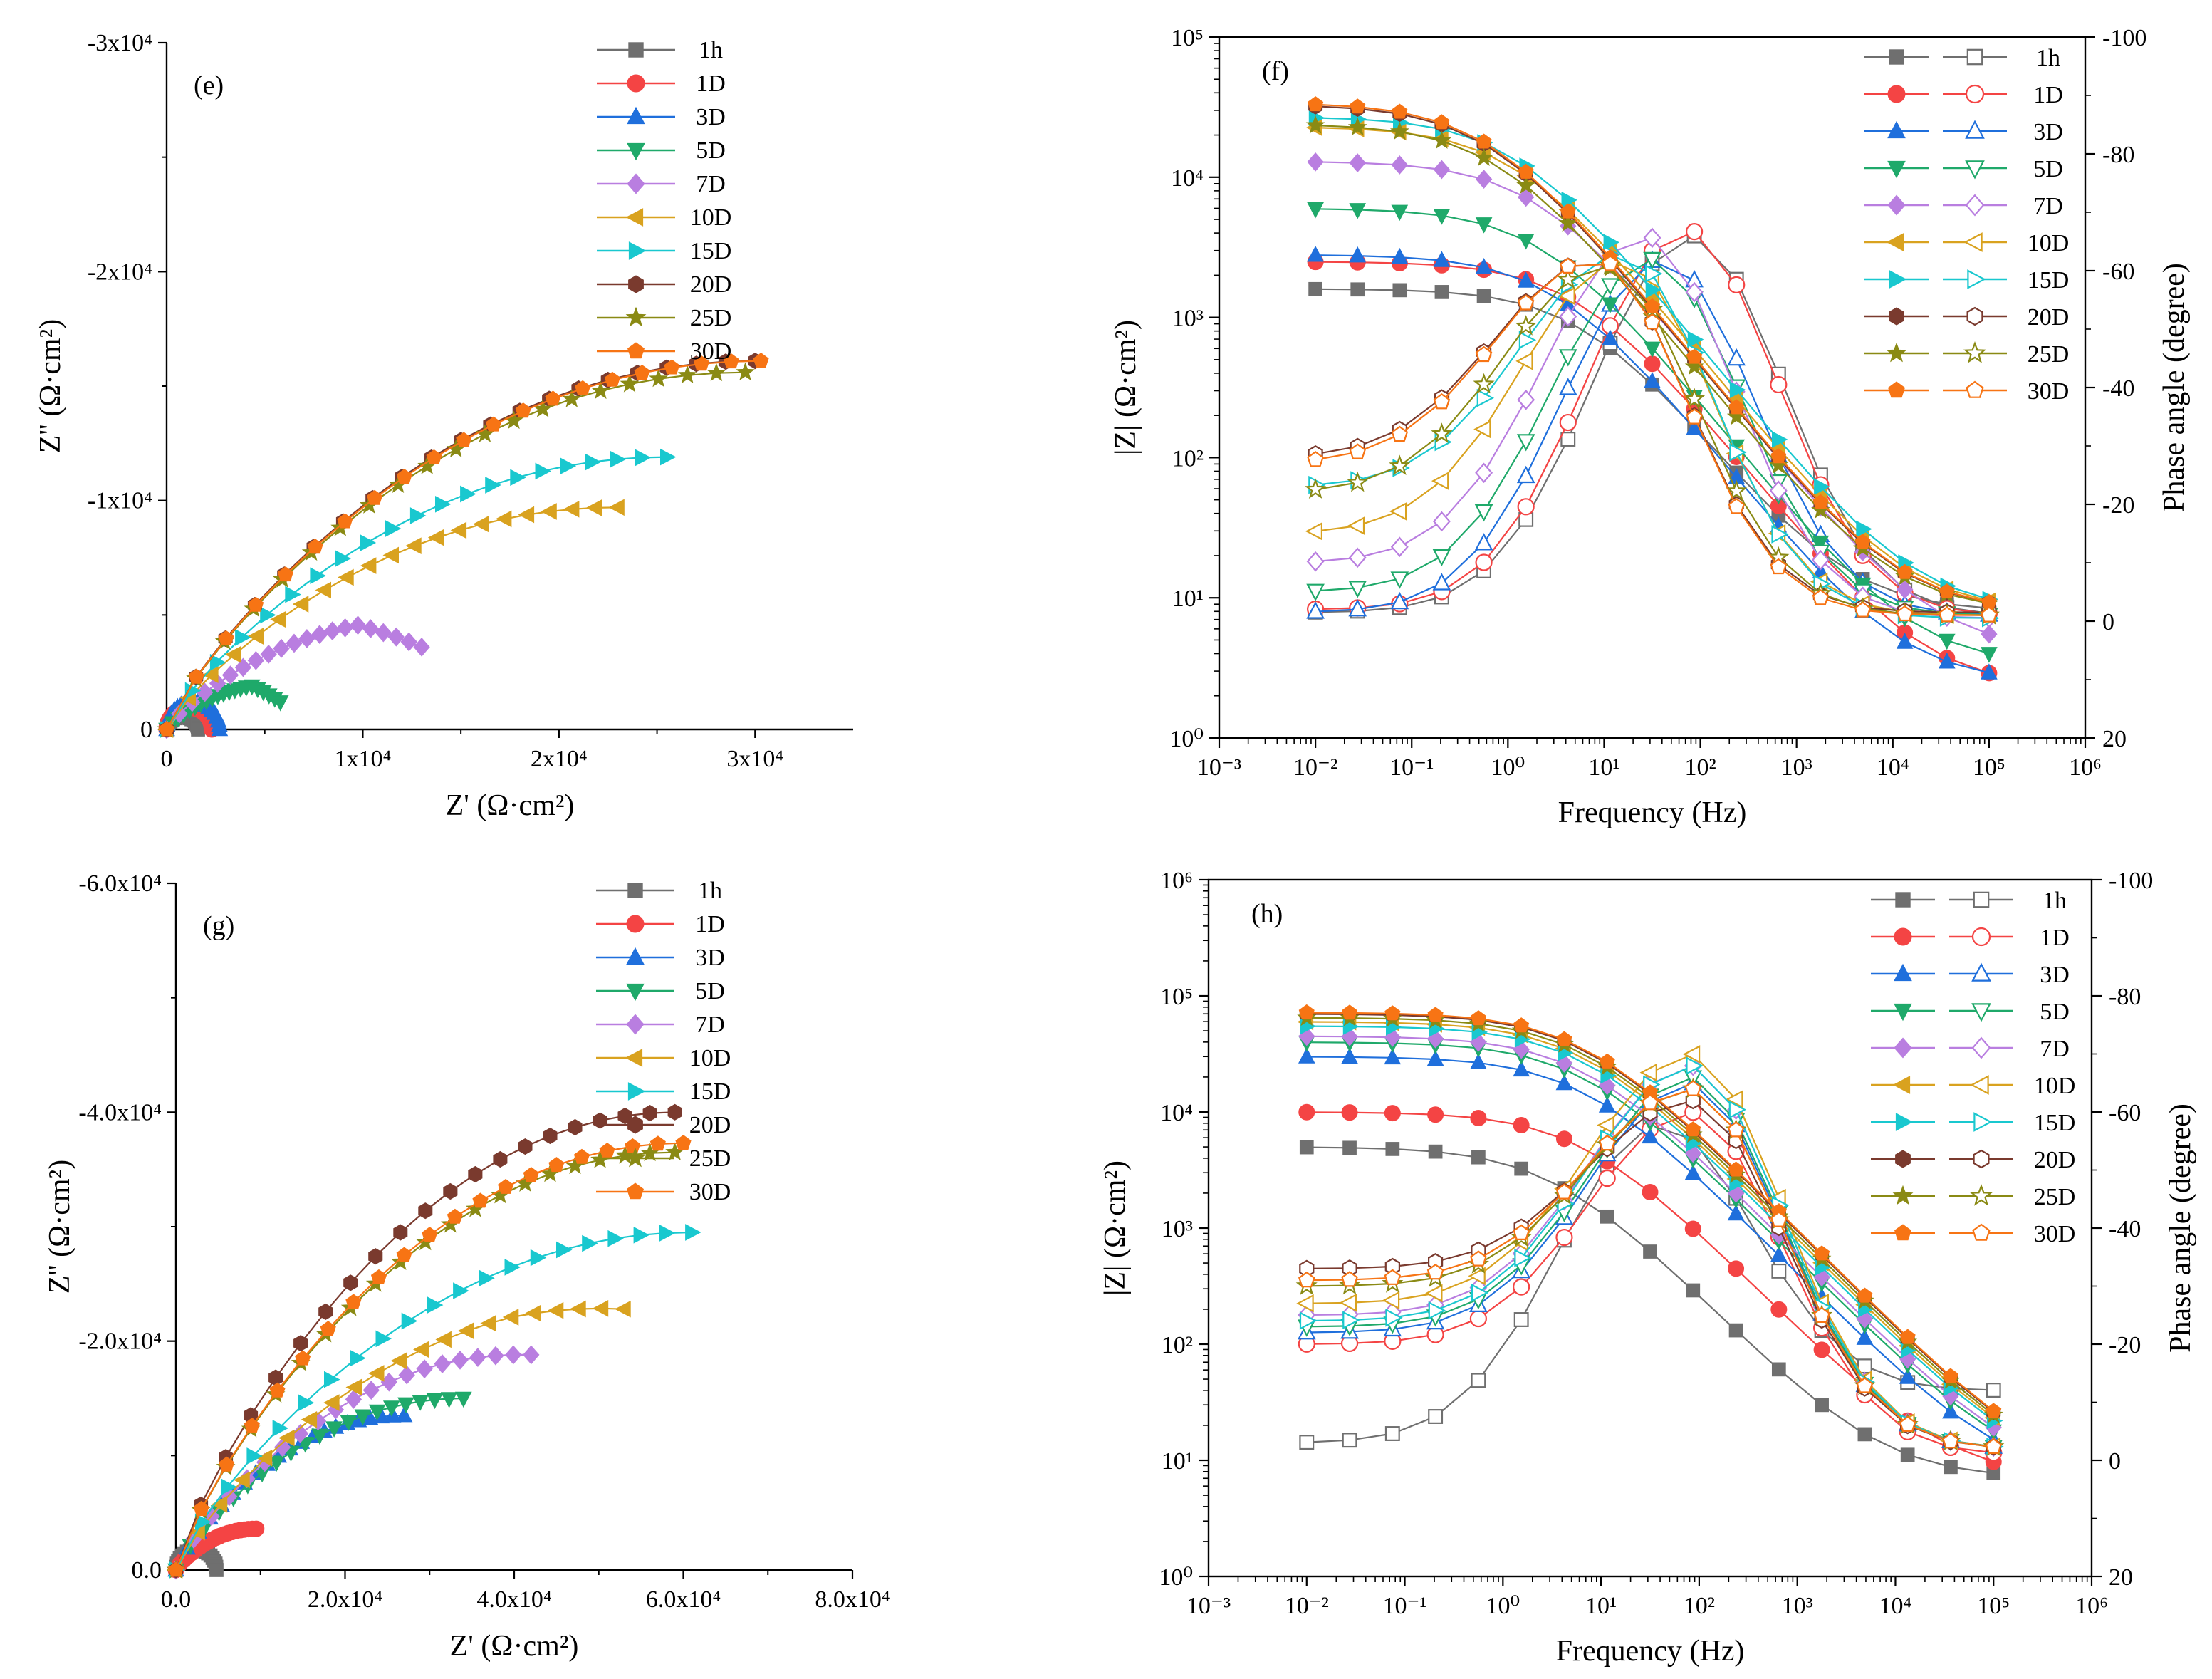  Describe the element at coordinates (1177, 1345) in the screenshot. I see `y-tick-label: 10²` at that location.